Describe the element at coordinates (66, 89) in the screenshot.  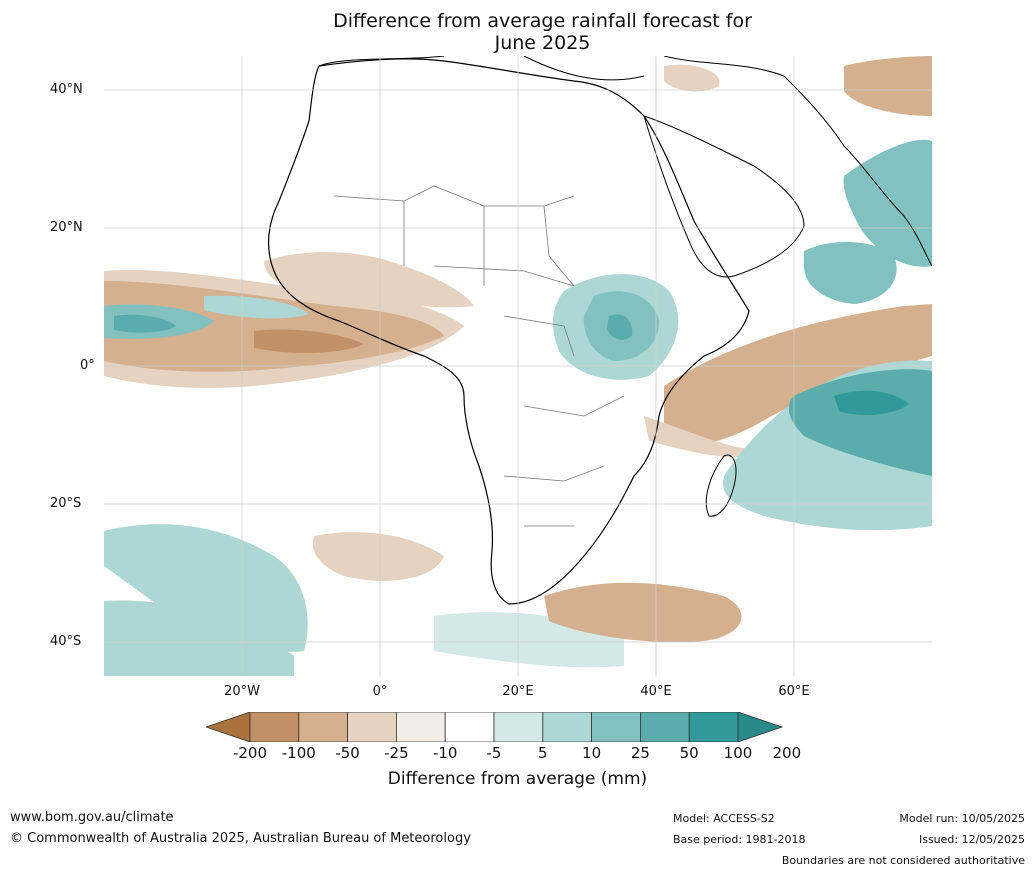
I see `lat-label-40n: 40°N` at that location.